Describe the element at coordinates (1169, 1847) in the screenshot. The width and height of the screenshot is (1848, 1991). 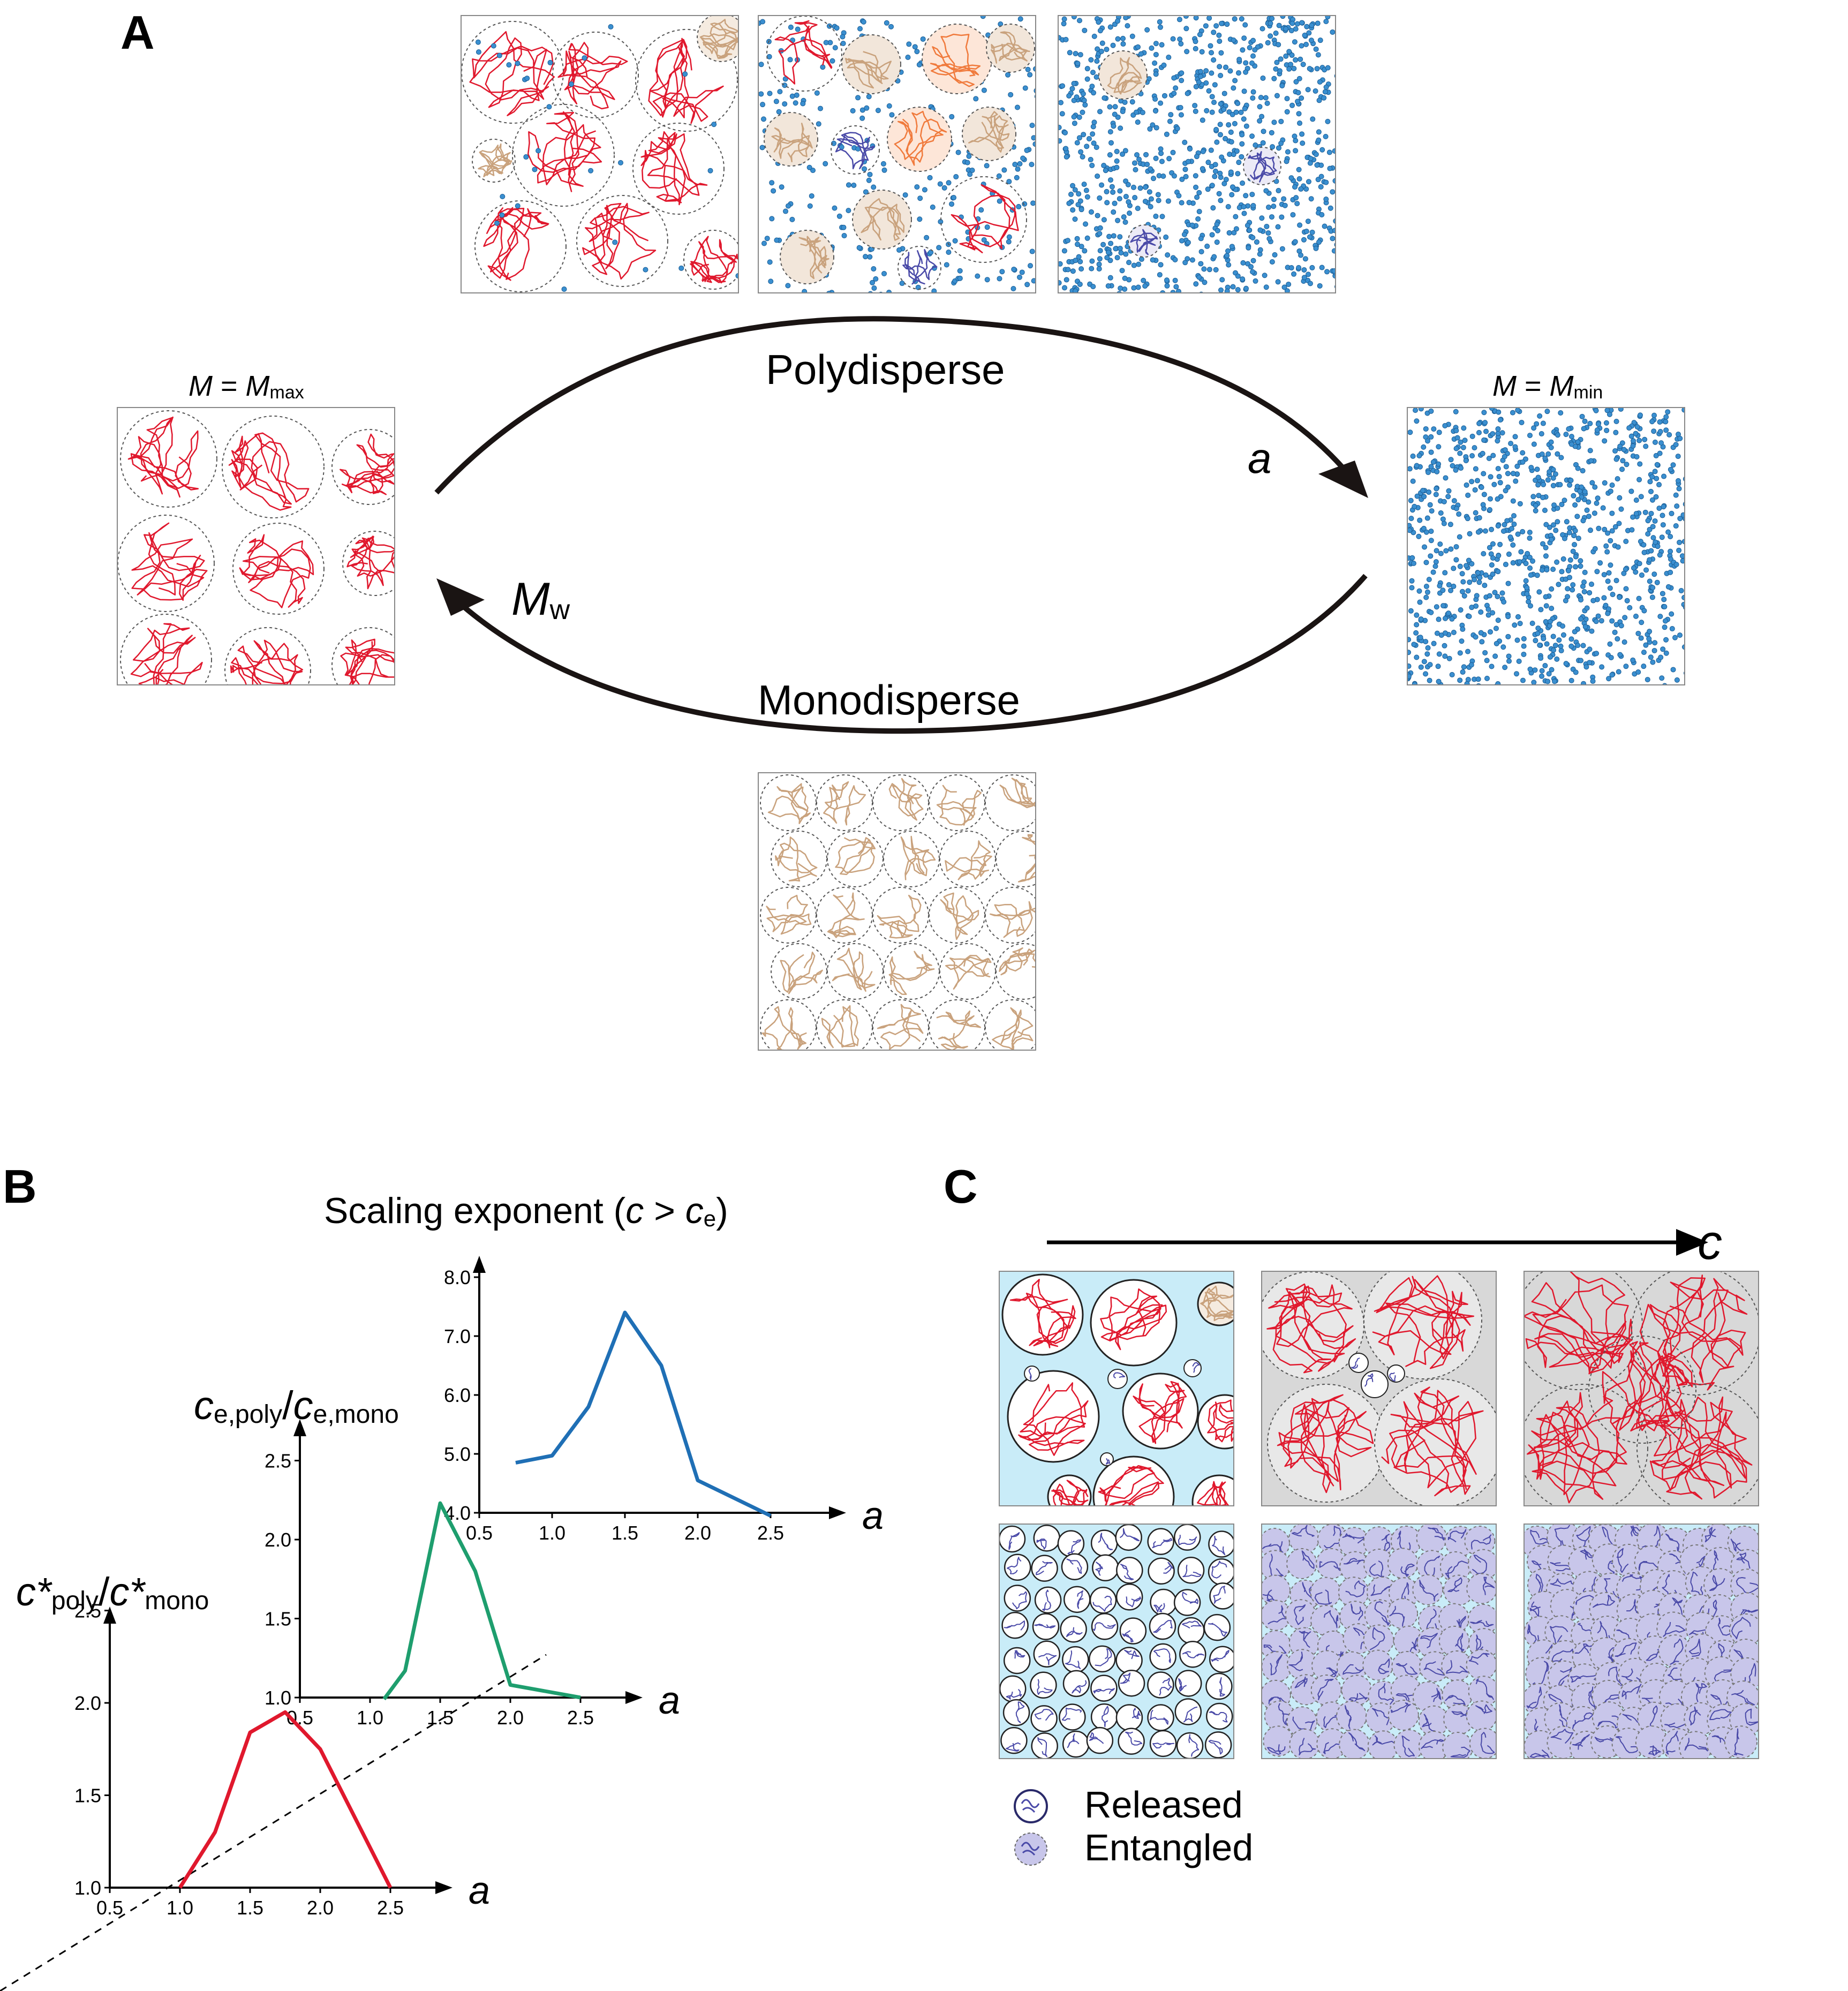
I see `legend-entangled-label: Entangled` at that location.